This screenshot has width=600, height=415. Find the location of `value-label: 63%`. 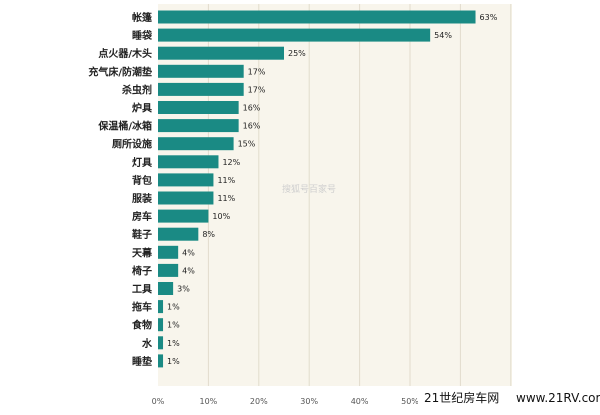

value-label: 63% is located at coordinates (489, 17).